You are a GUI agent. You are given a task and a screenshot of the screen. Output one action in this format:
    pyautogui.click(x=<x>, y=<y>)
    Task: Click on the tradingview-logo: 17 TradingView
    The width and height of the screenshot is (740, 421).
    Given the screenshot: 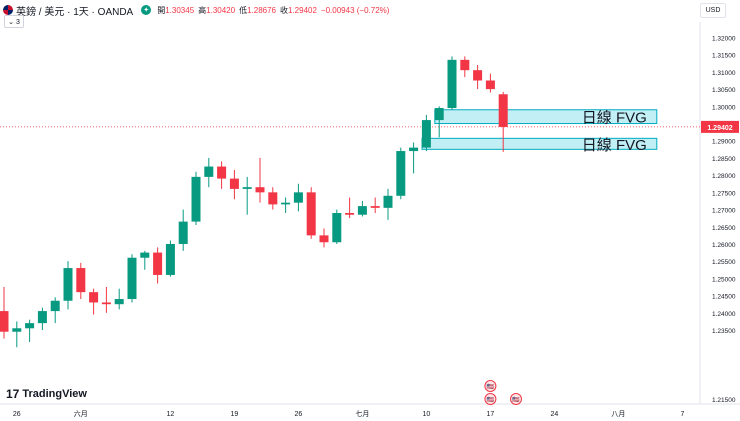 What is the action you would take?
    pyautogui.click(x=46, y=394)
    